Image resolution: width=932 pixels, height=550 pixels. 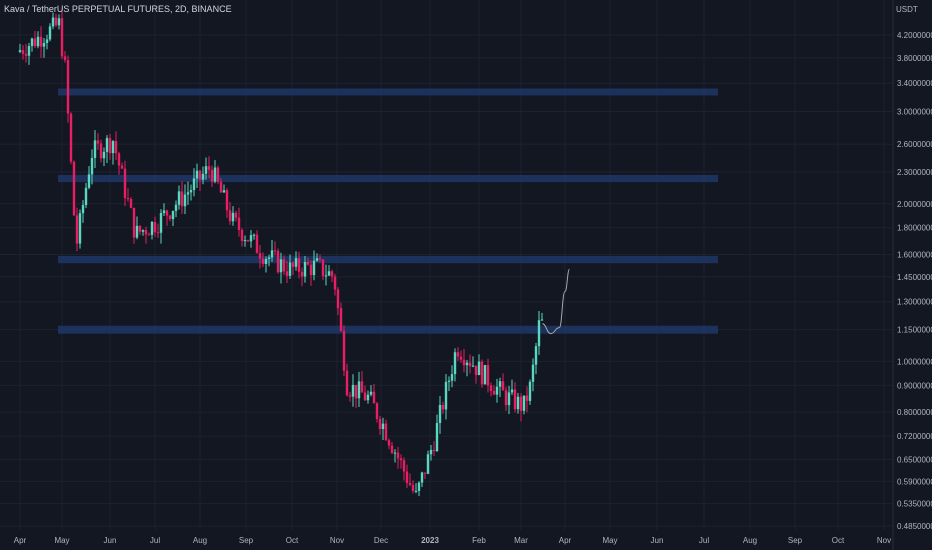 I want to click on price-tick-label: 1.30000000, so click(x=914, y=302).